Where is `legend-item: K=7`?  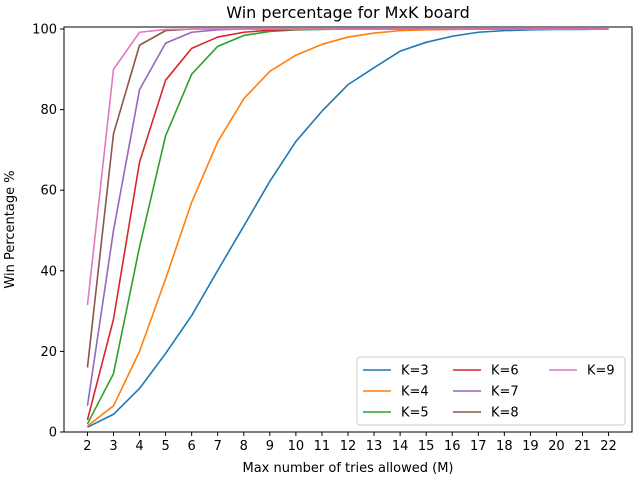 legend-item: K=7 is located at coordinates (486, 392).